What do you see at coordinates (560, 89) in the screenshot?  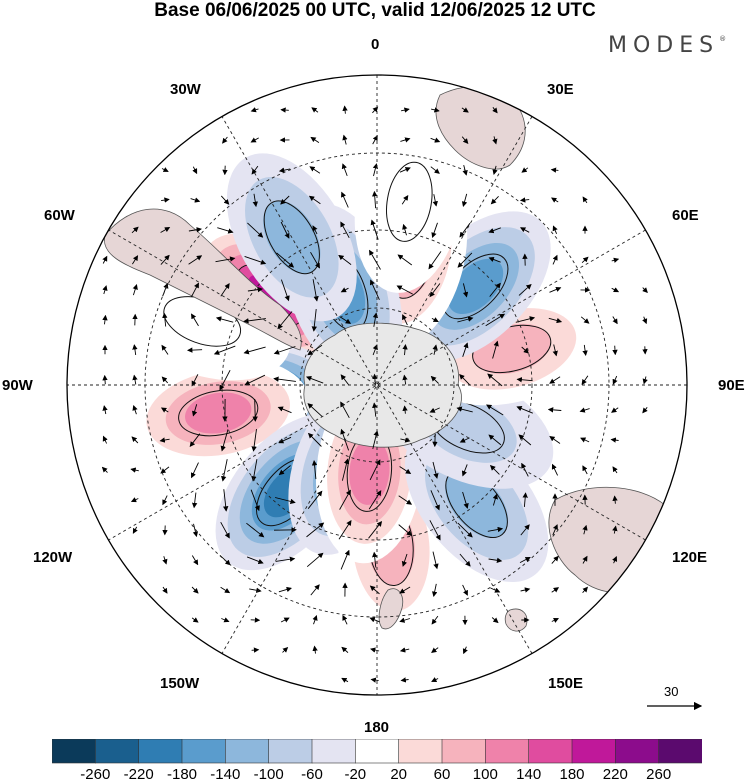 I see `lon-label-30e: 30E` at bounding box center [560, 89].